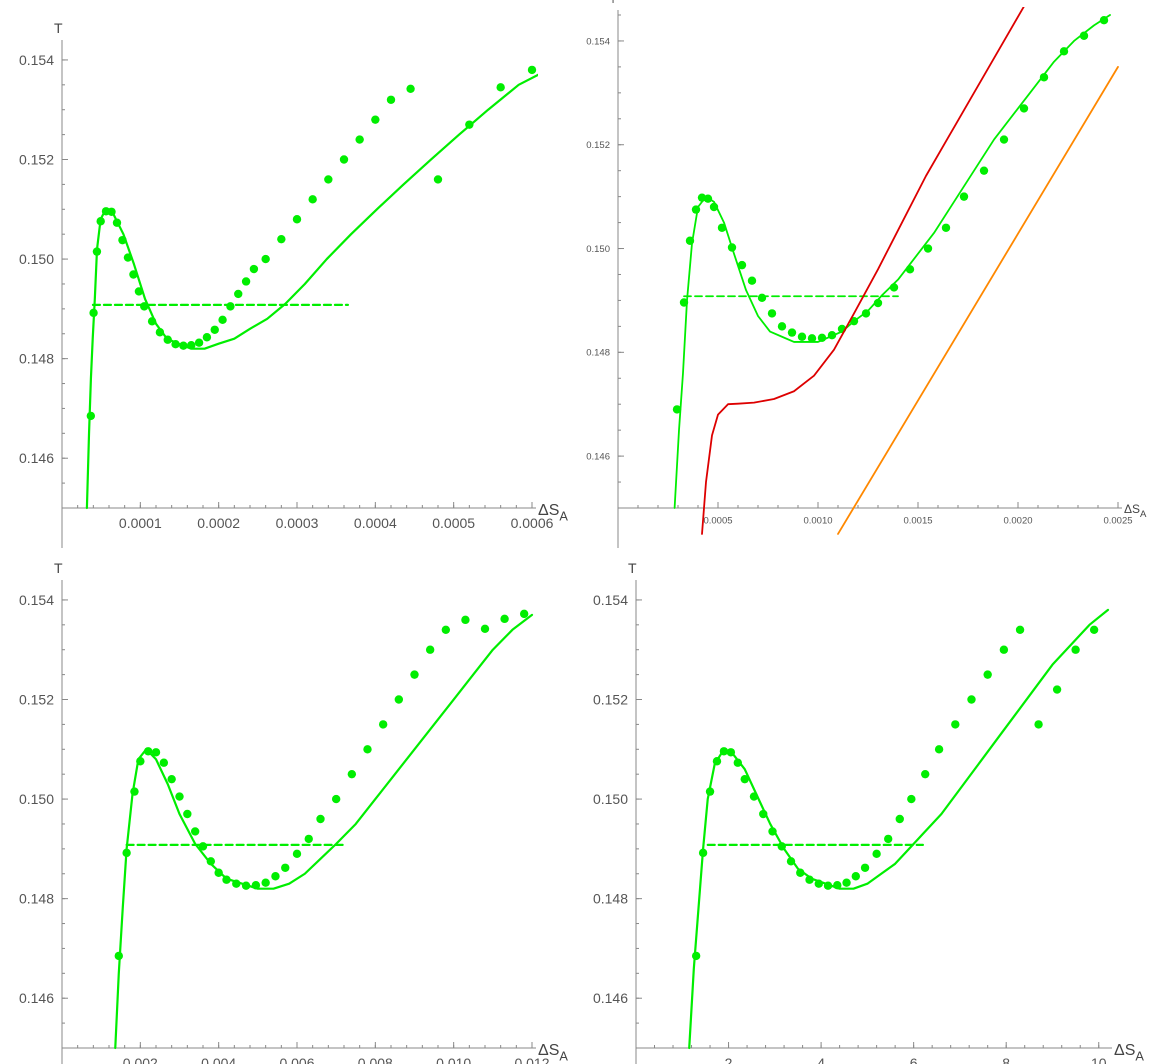 The height and width of the screenshot is (1064, 1168). I want to click on y-axis-title: T, so click(58, 568).